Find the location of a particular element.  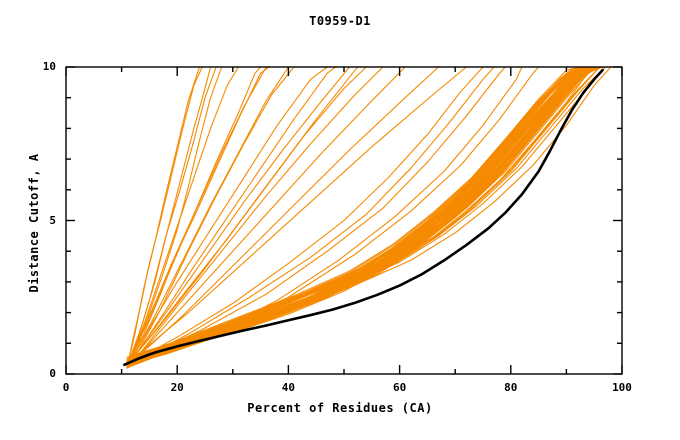

x-tick-label: 100 is located at coordinates (622, 387).